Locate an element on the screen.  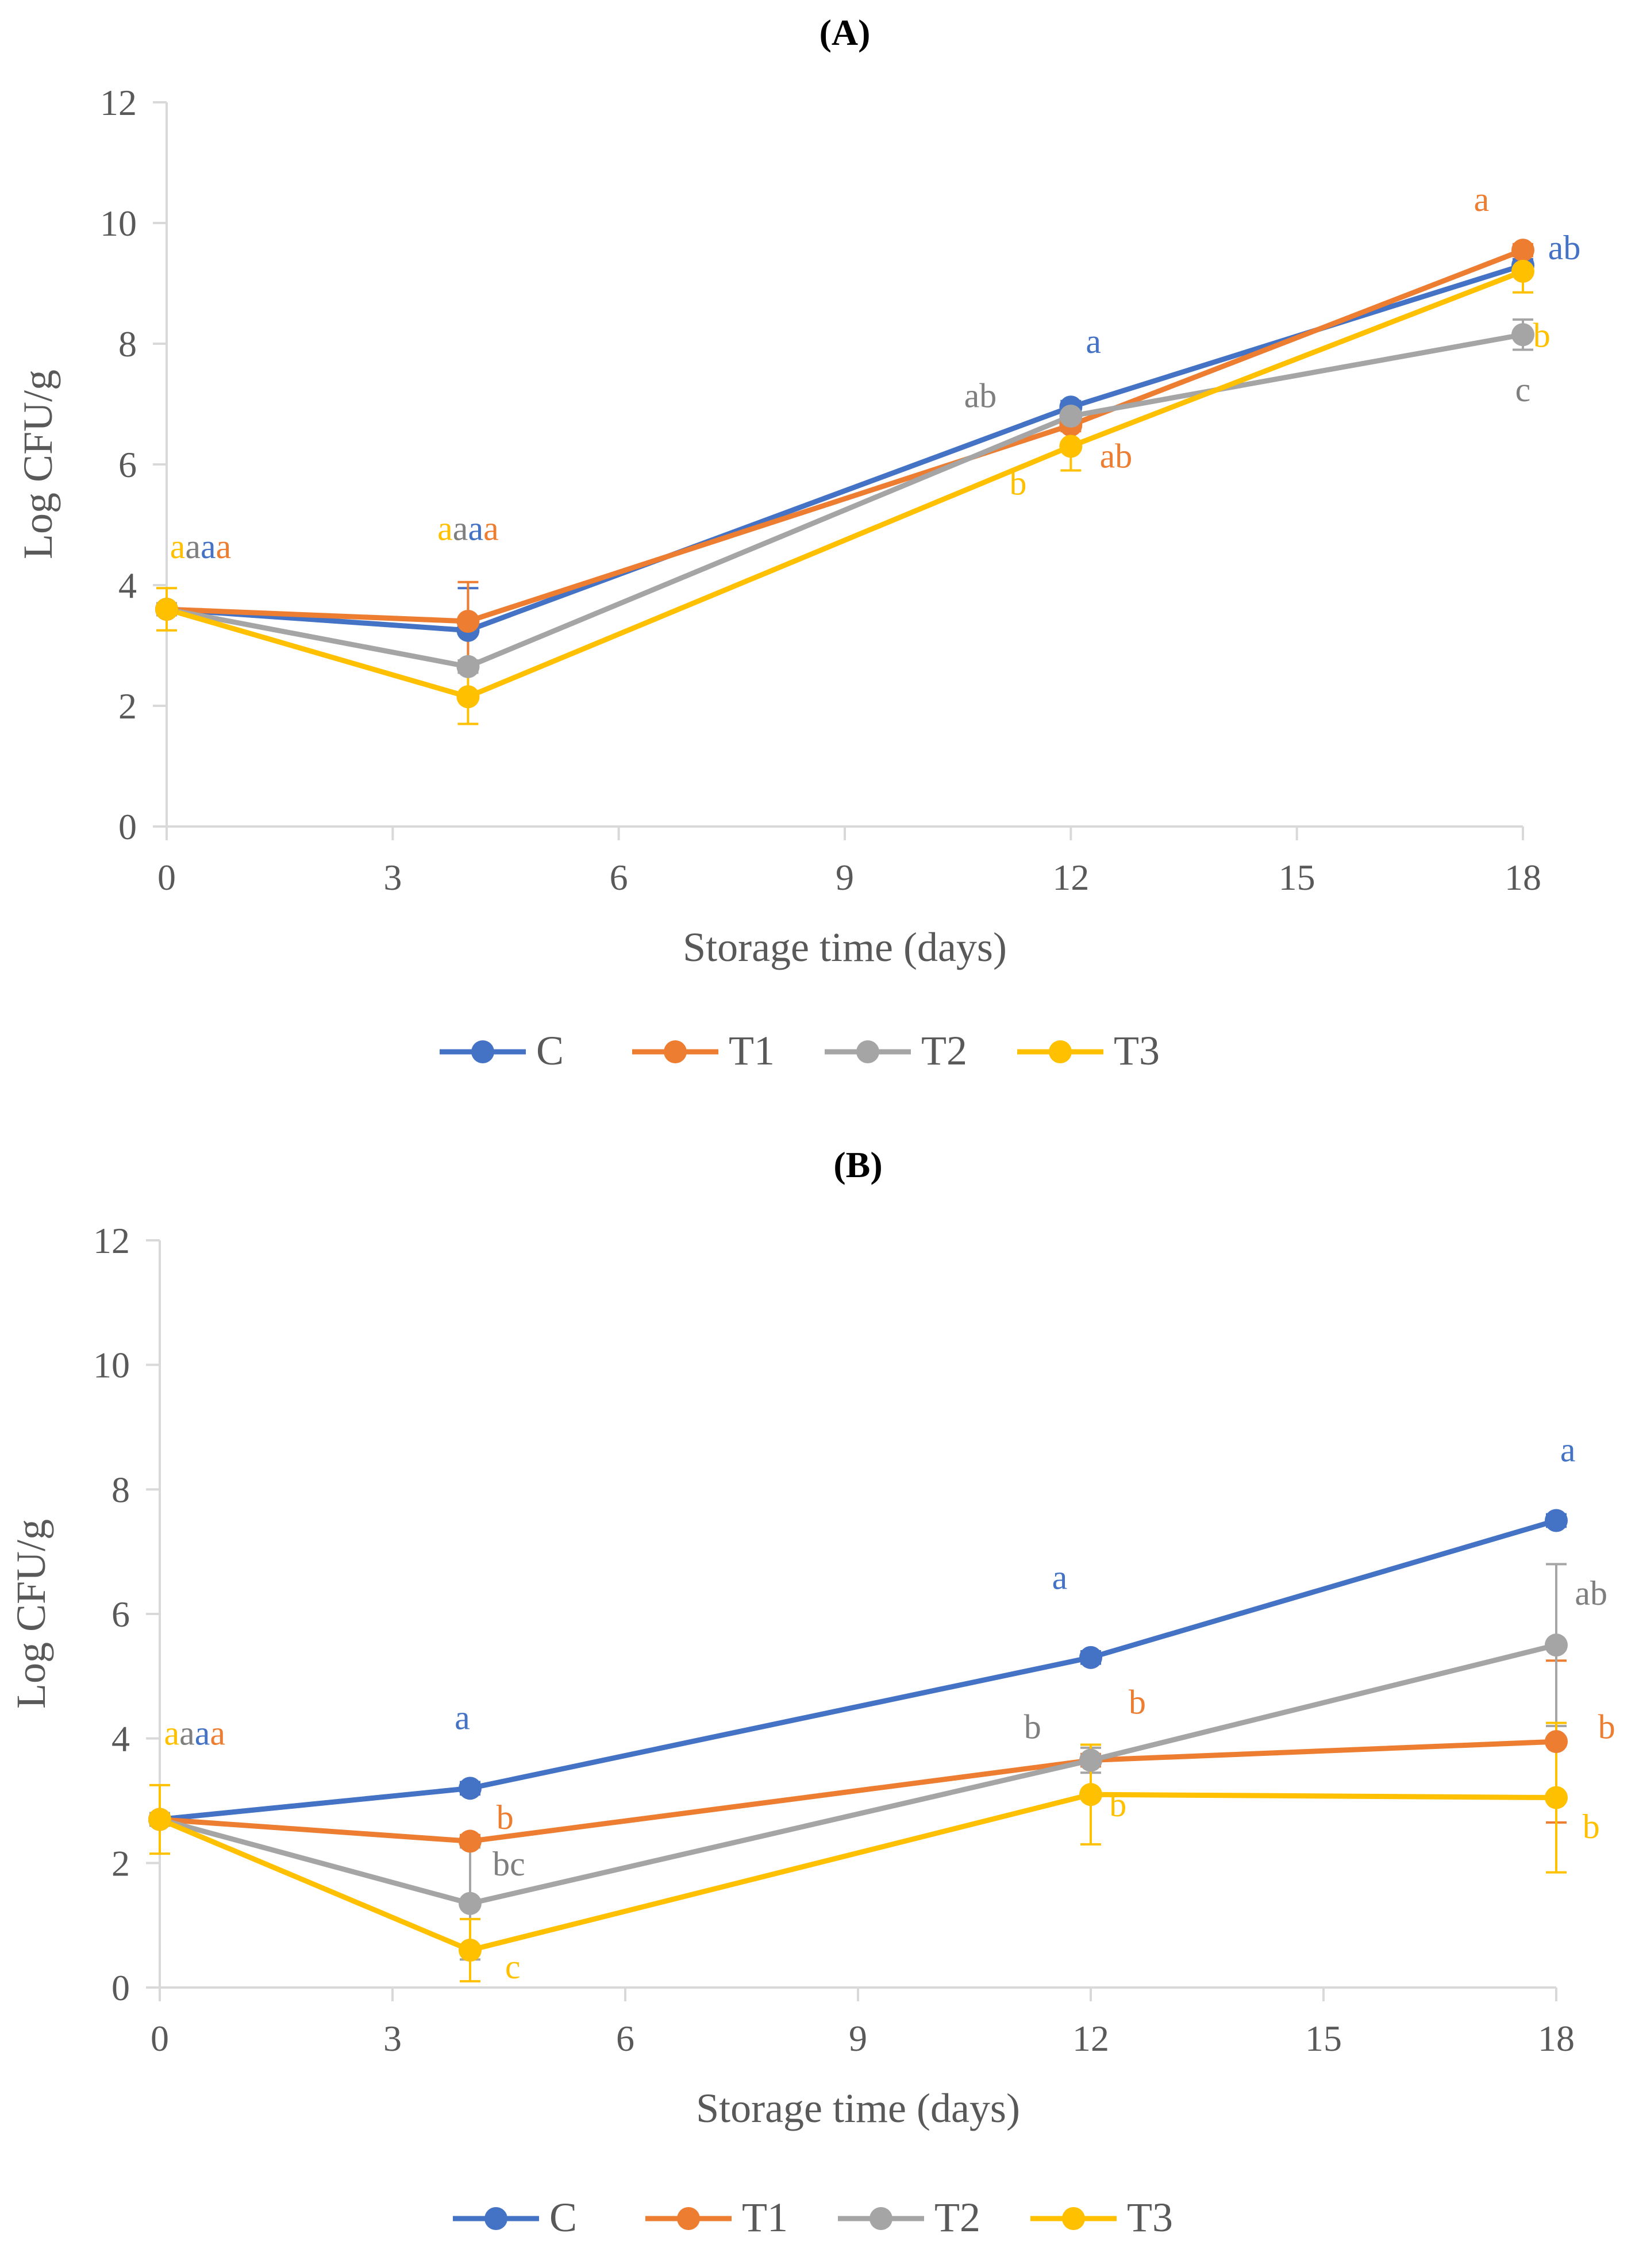
significance-letter-t2: bc is located at coordinates (509, 1864).